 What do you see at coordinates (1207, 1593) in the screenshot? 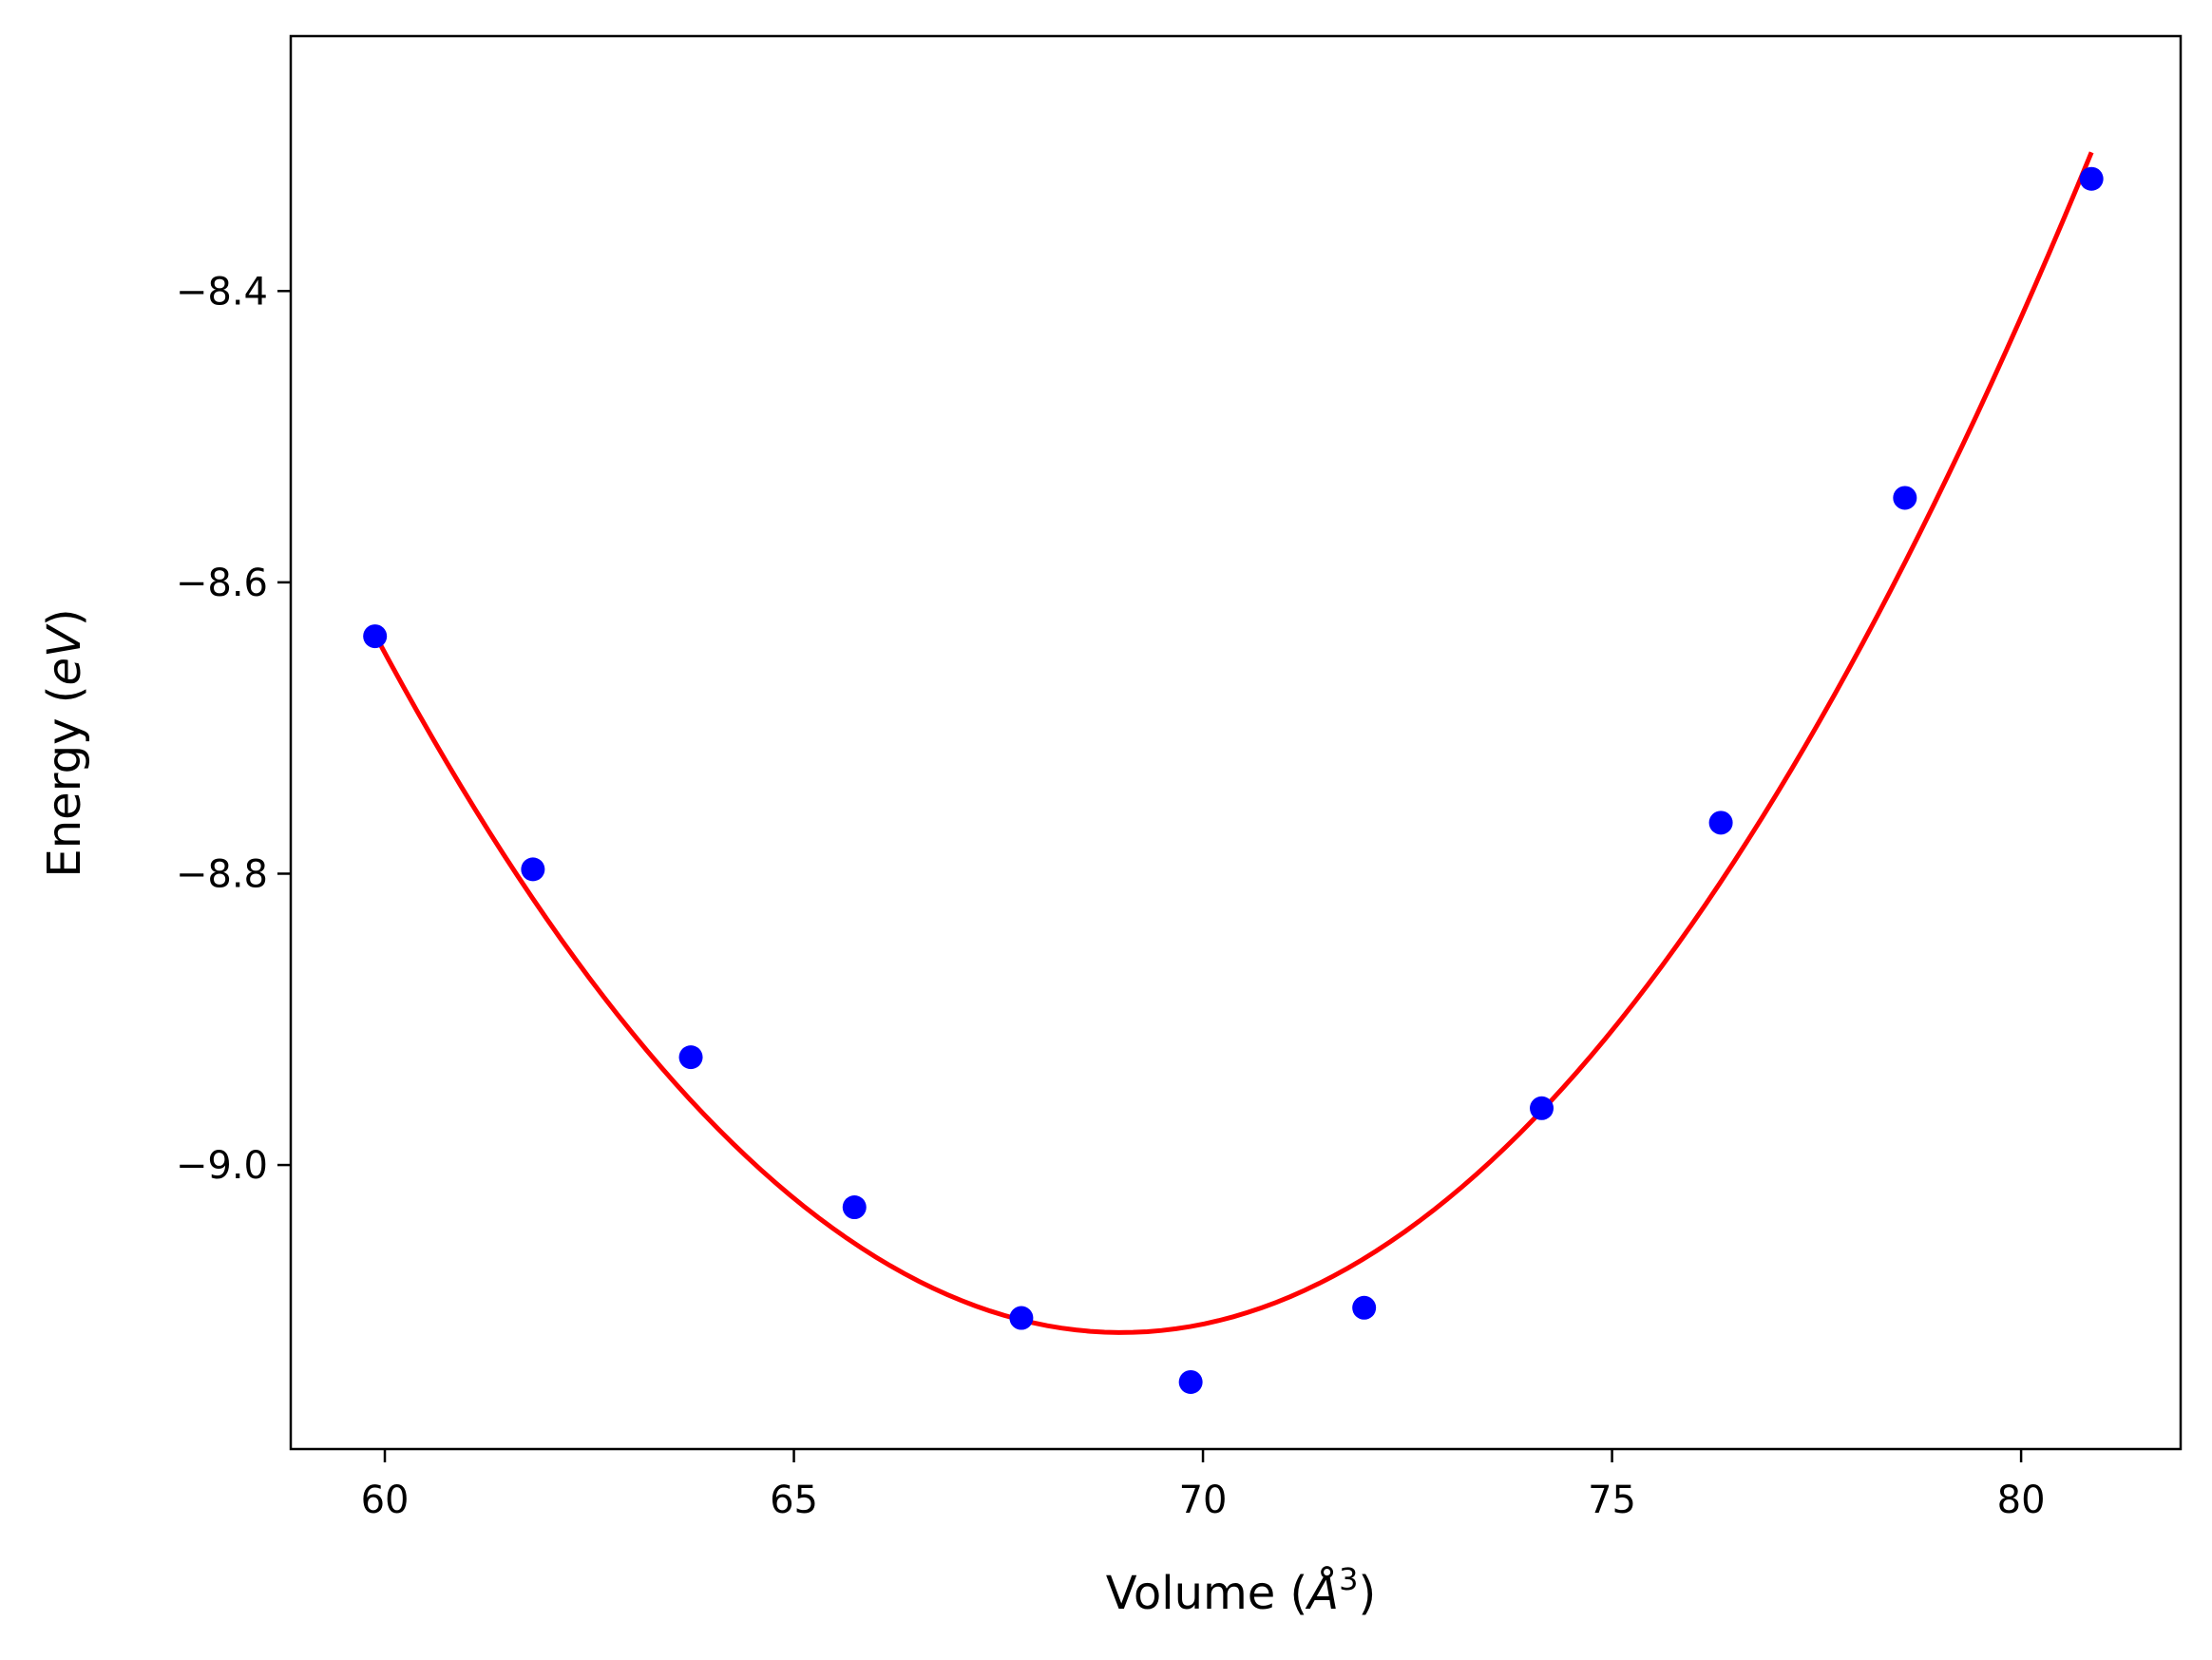
I see `x-axis-label-text: Volume (` at bounding box center [1207, 1593].